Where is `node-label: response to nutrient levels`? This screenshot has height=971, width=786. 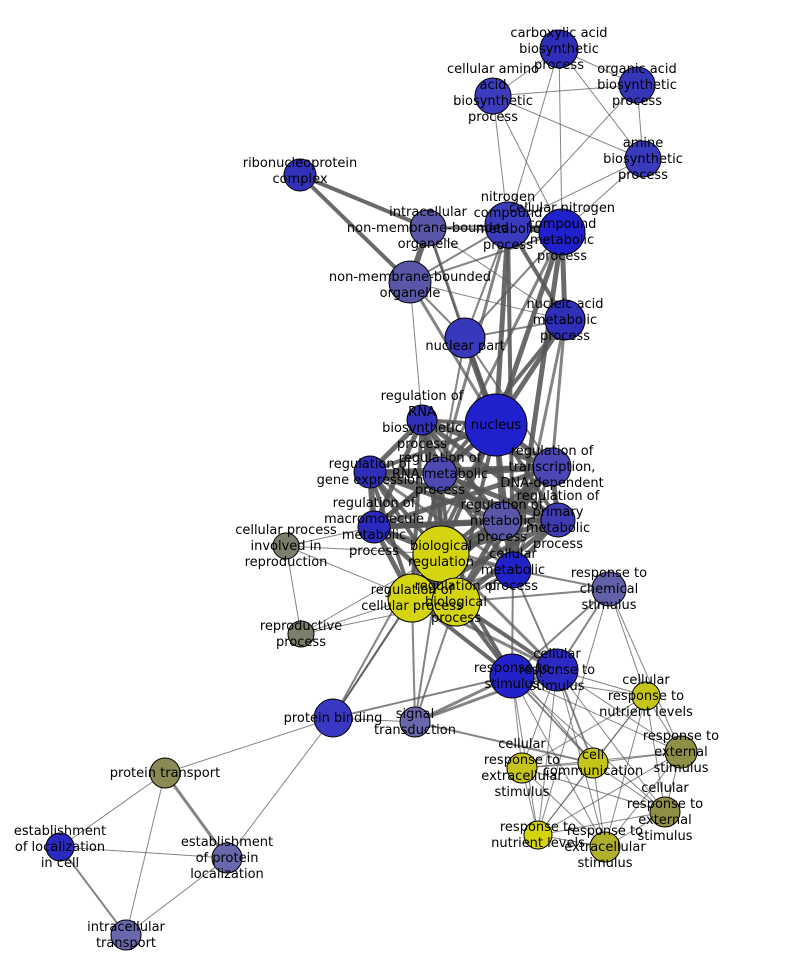 node-label: response to nutrient levels is located at coordinates (538, 835).